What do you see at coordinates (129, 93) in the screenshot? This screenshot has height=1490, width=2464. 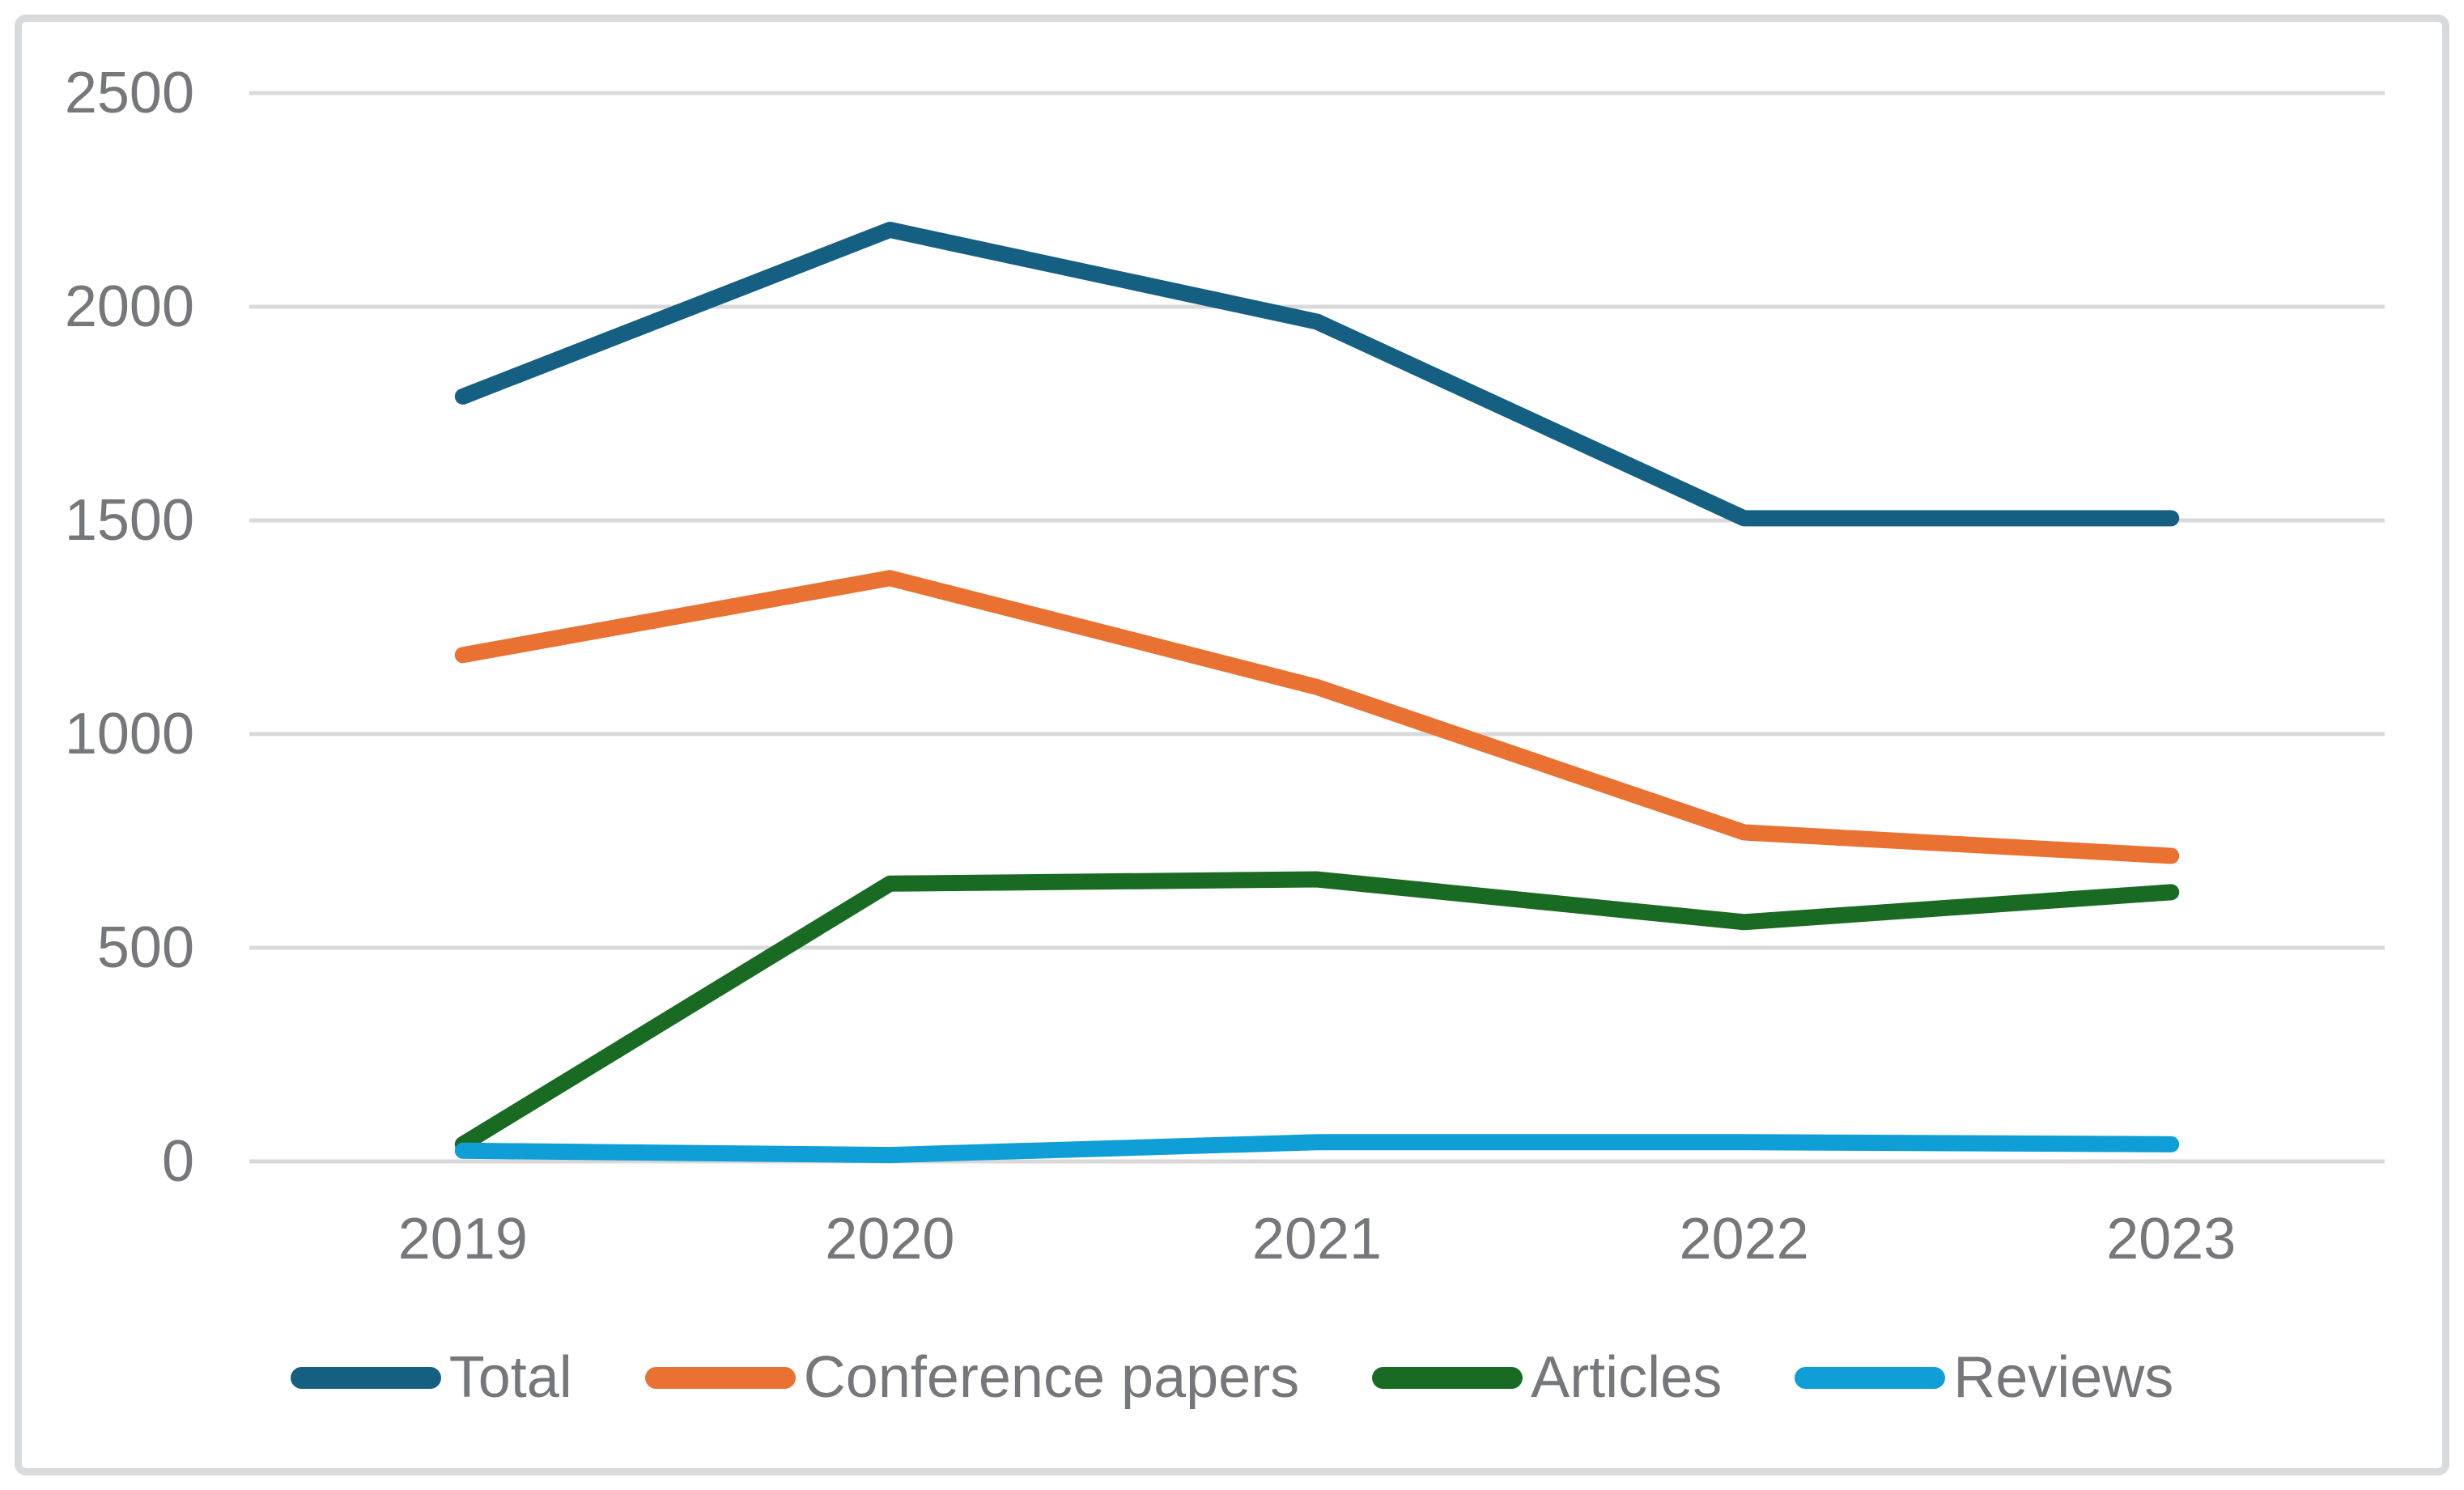 I see `y-tick-label-2500: 2500` at bounding box center [129, 93].